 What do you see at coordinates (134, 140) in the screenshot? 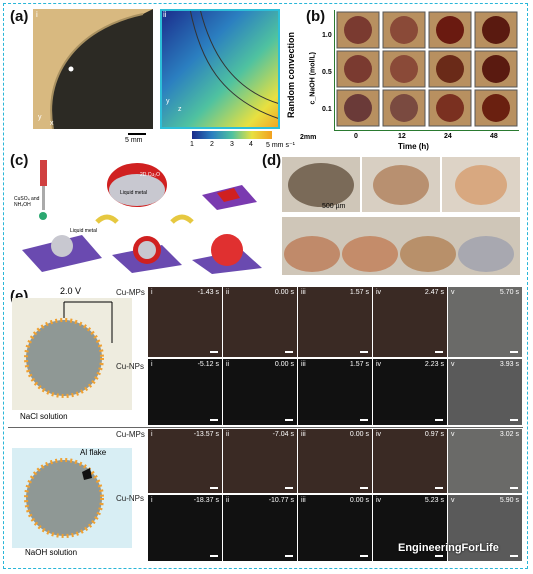
I see `scale-label: 5 mm` at bounding box center [134, 140].